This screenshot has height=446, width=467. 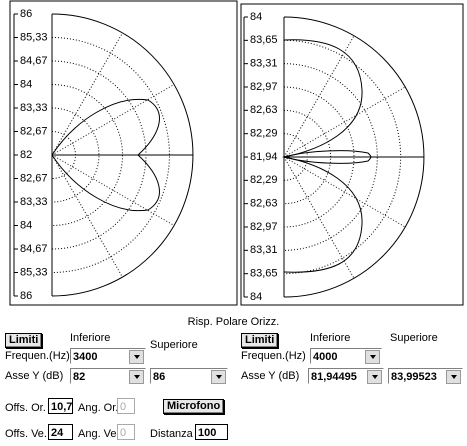 What do you see at coordinates (98, 408) in the screenshot?
I see `label: Ang. Or.` at bounding box center [98, 408].